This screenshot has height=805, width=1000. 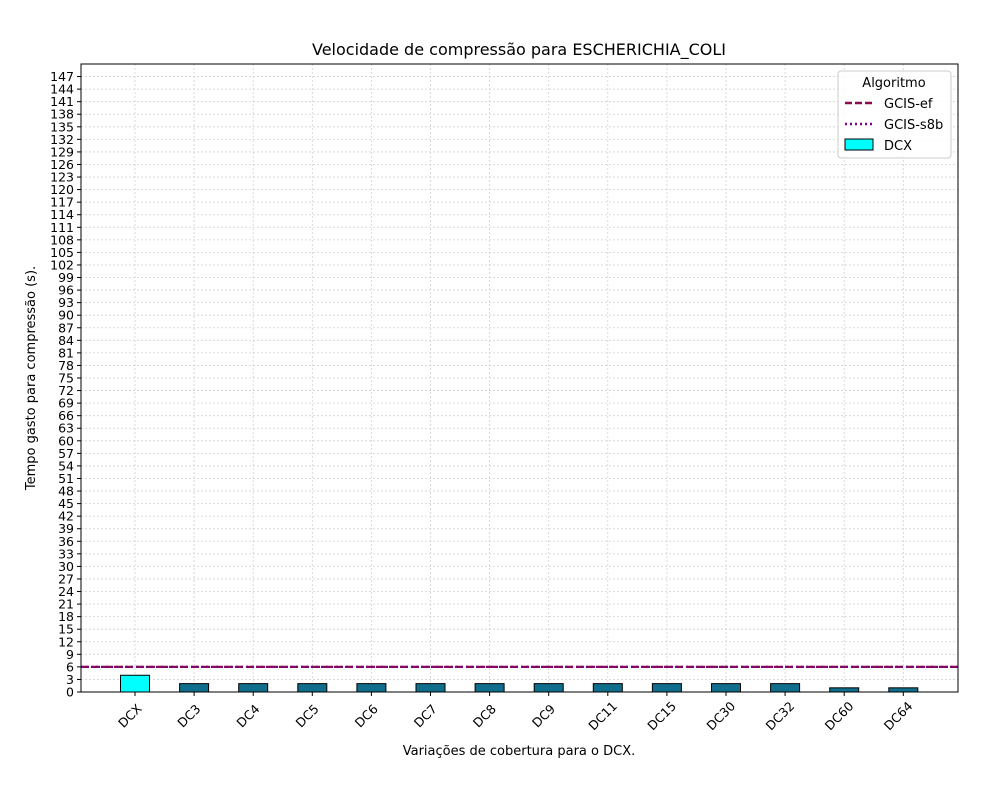 I want to click on y-tick-label: 18, so click(x=66, y=616).